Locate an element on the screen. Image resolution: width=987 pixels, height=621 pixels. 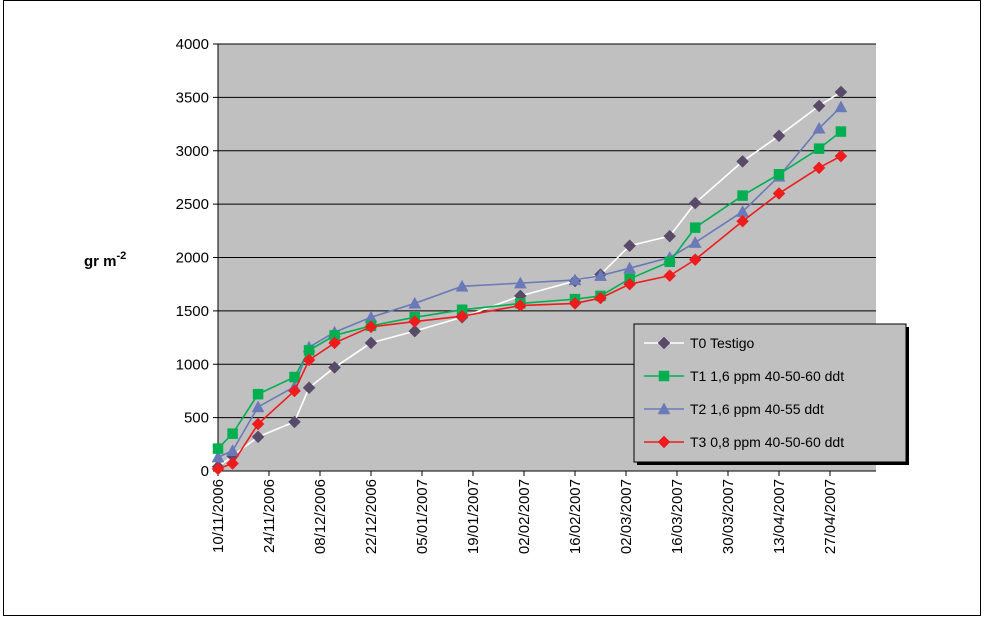
x-tick-label: 24/11/2006 is located at coordinates (269, 516).